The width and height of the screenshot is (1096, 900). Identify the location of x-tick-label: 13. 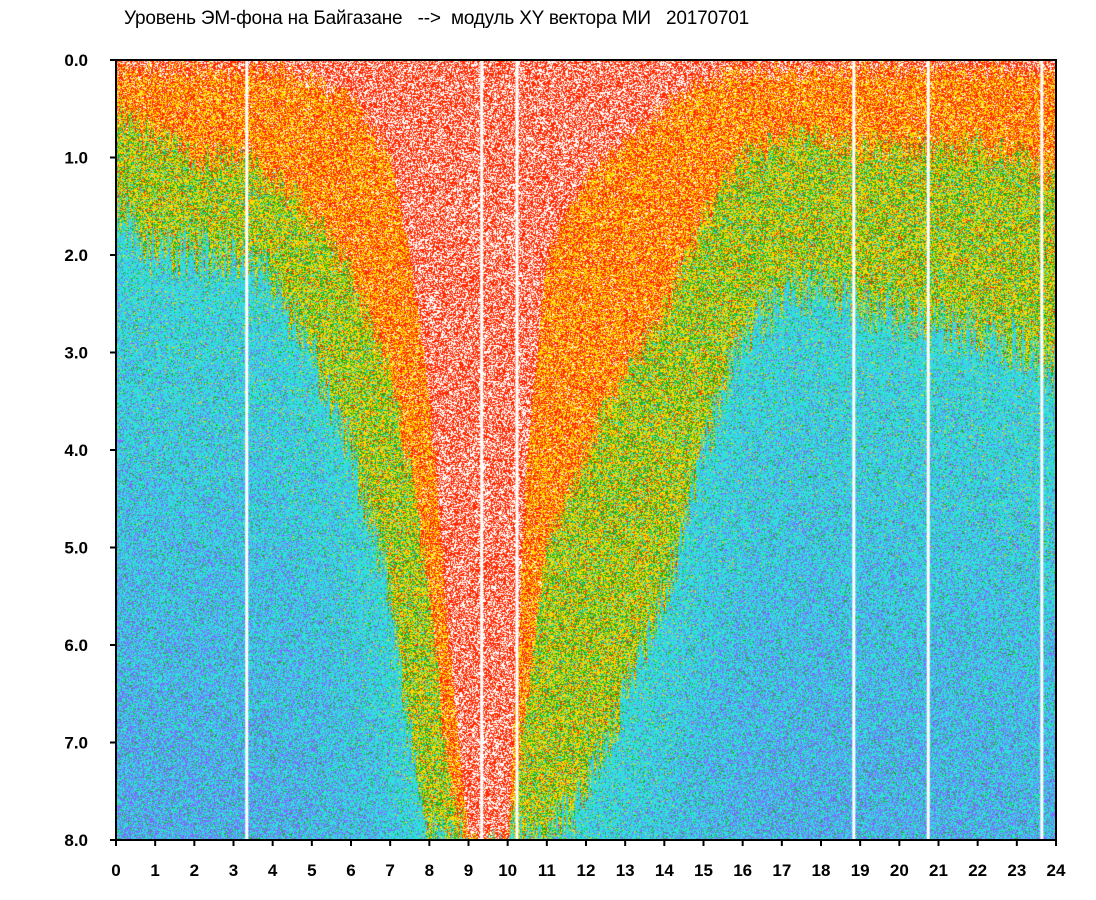
(625, 870).